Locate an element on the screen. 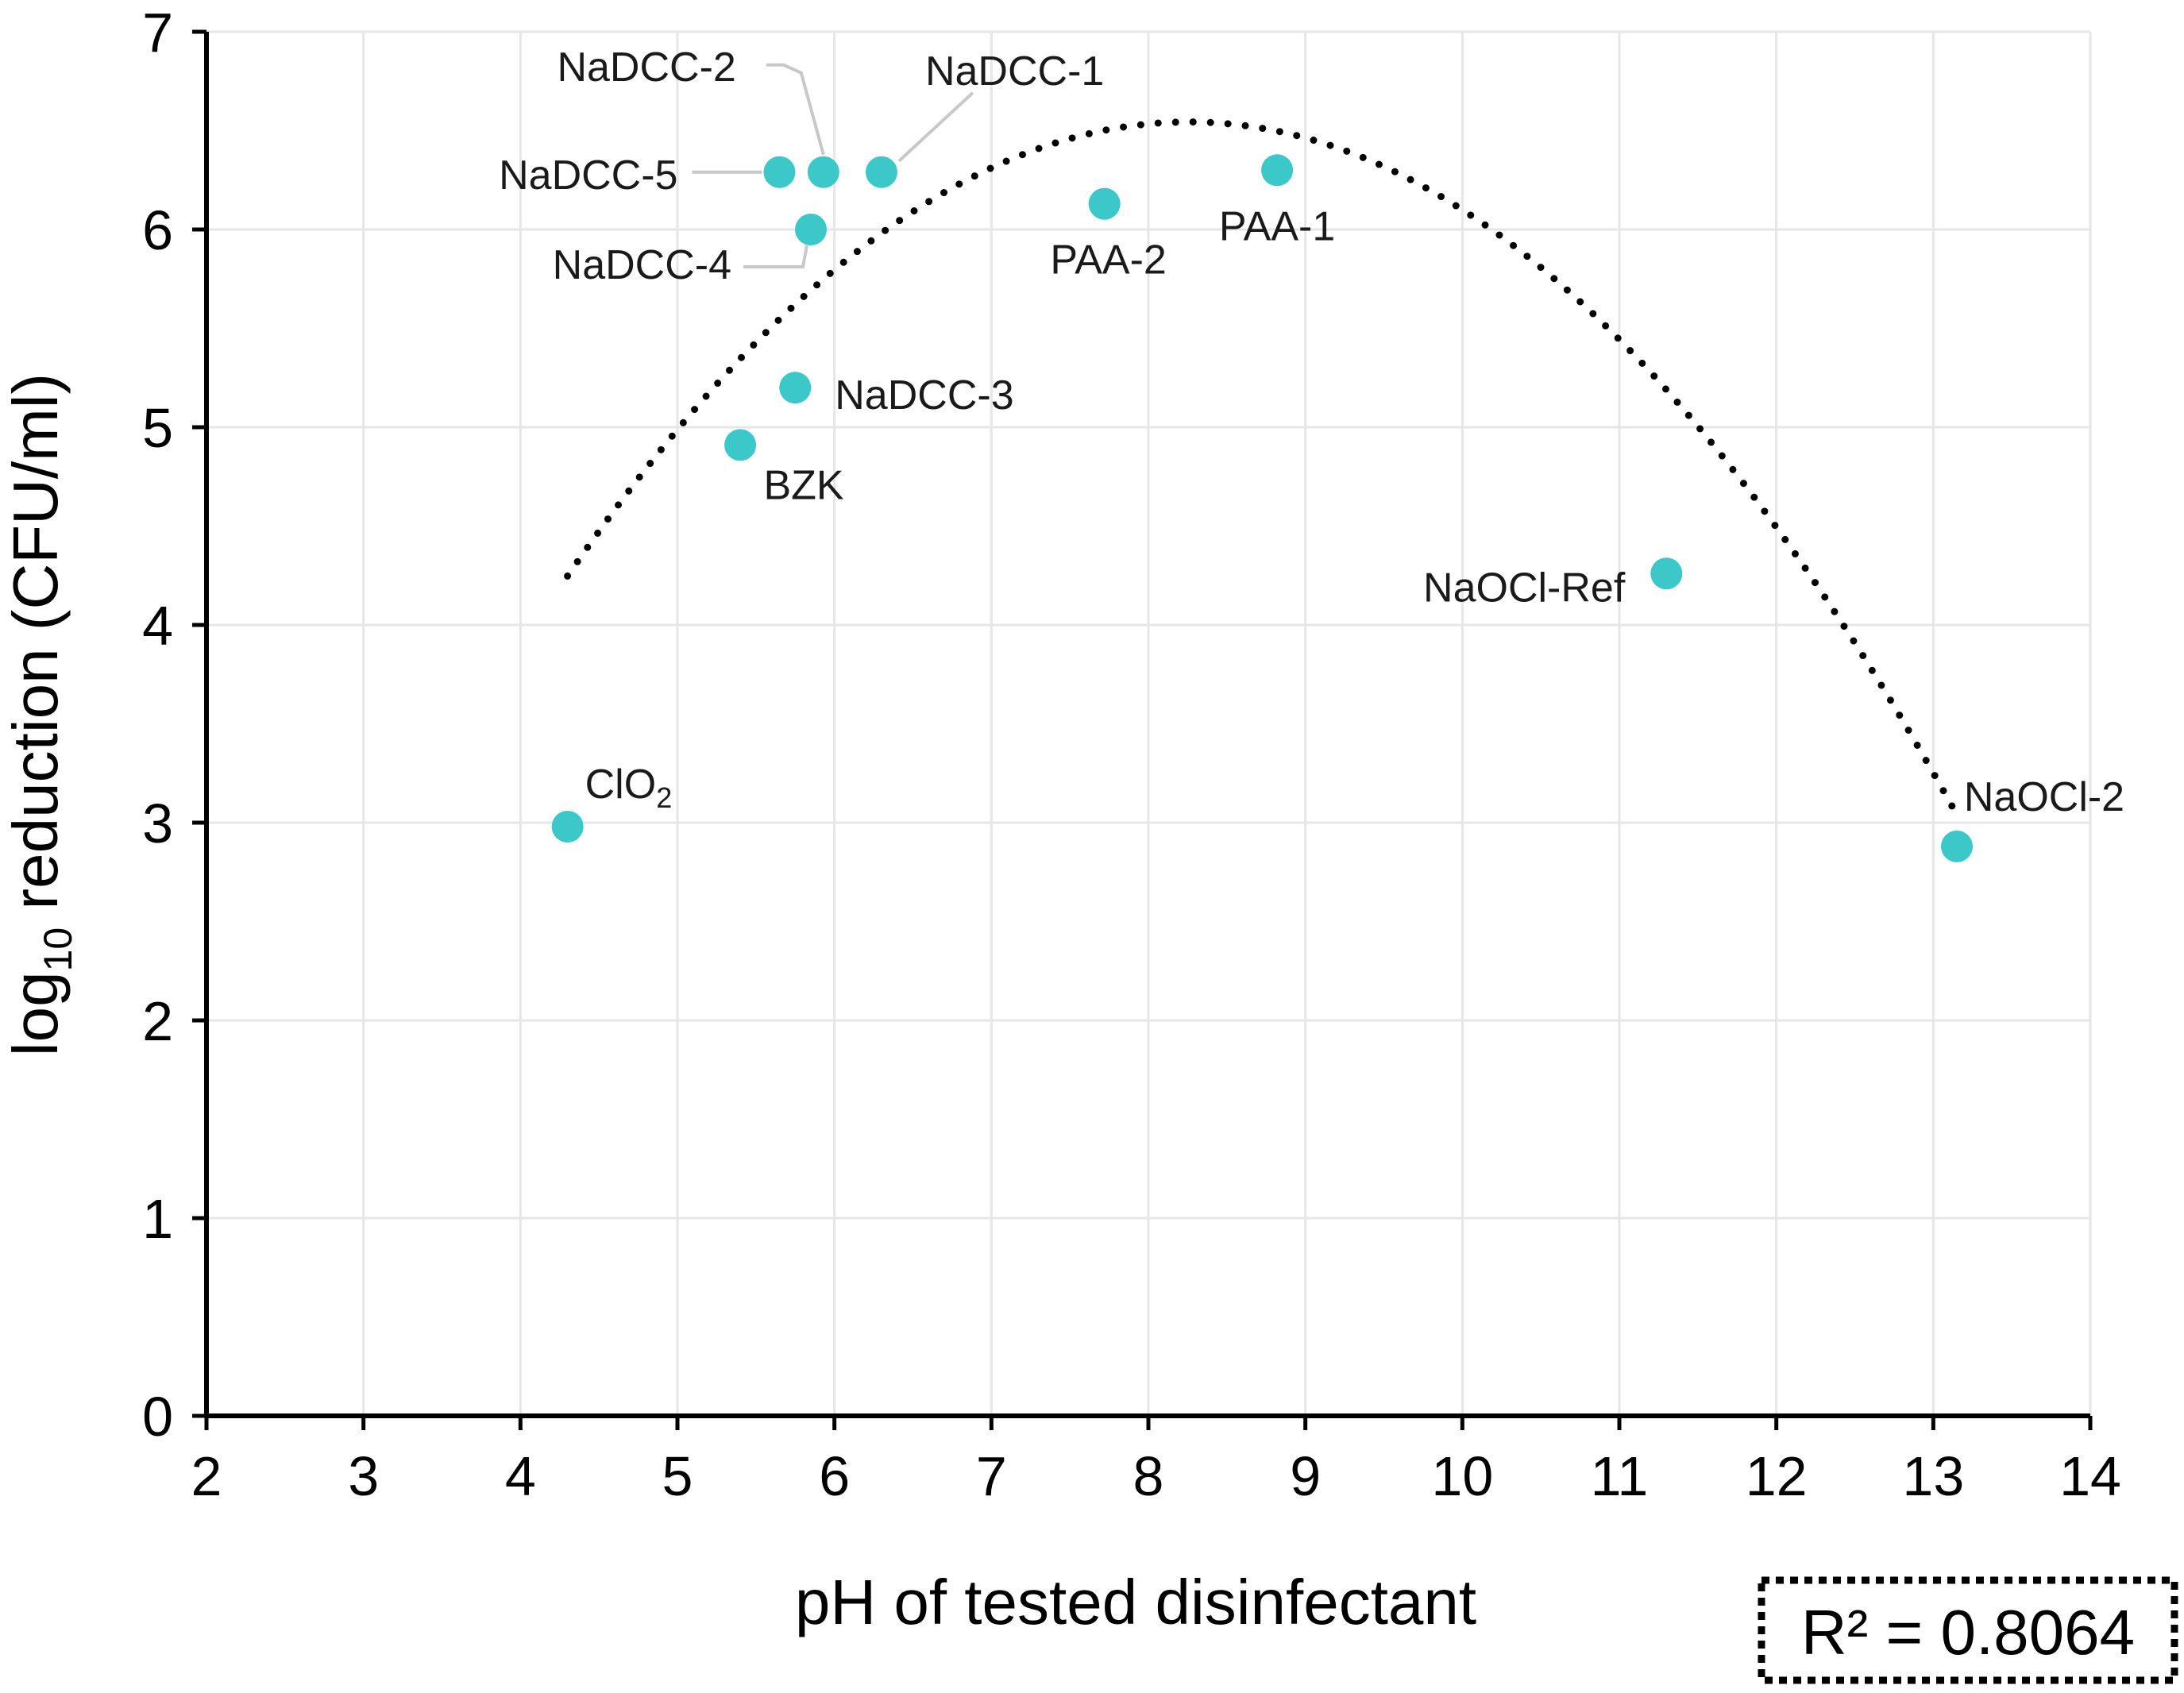  x-tick-label: 5 is located at coordinates (677, 1476).